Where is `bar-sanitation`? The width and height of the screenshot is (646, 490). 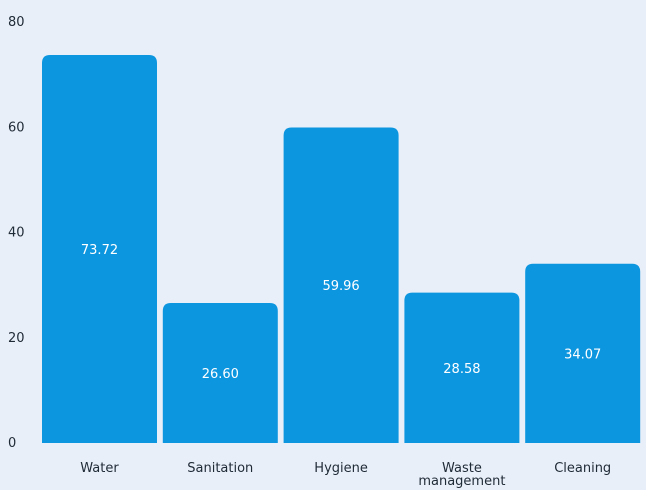 bar-sanitation is located at coordinates (220, 373).